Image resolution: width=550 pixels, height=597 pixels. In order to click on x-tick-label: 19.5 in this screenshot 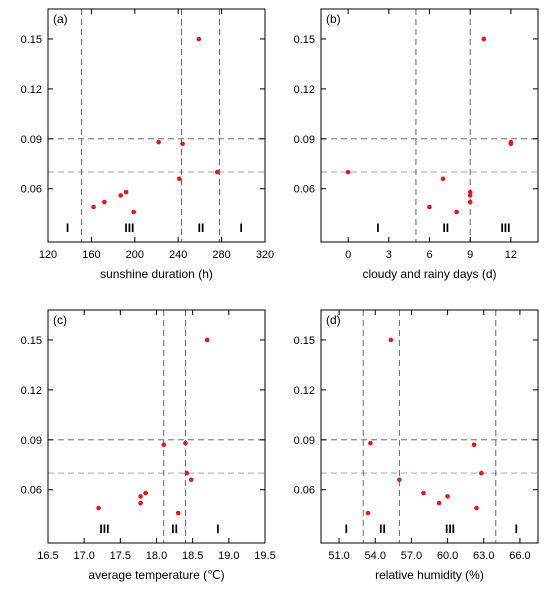, I will do `click(264, 556)`.